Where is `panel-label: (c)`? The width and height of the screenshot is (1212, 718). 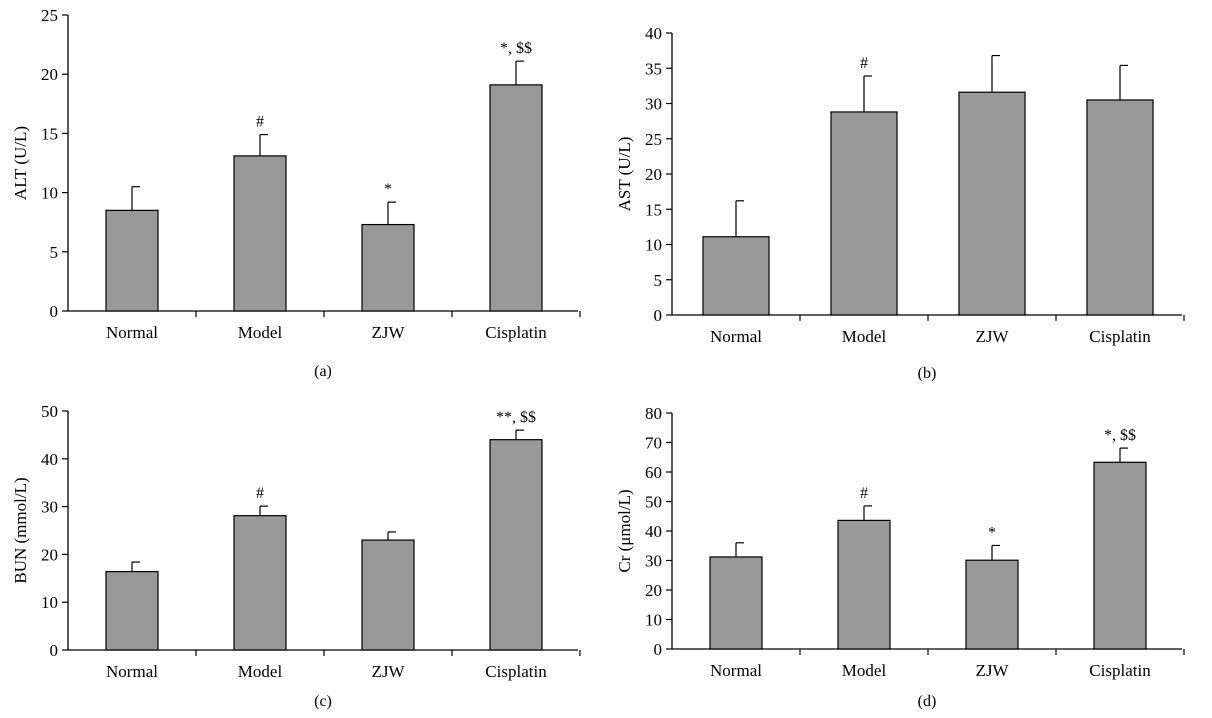 panel-label: (c) is located at coordinates (323, 701).